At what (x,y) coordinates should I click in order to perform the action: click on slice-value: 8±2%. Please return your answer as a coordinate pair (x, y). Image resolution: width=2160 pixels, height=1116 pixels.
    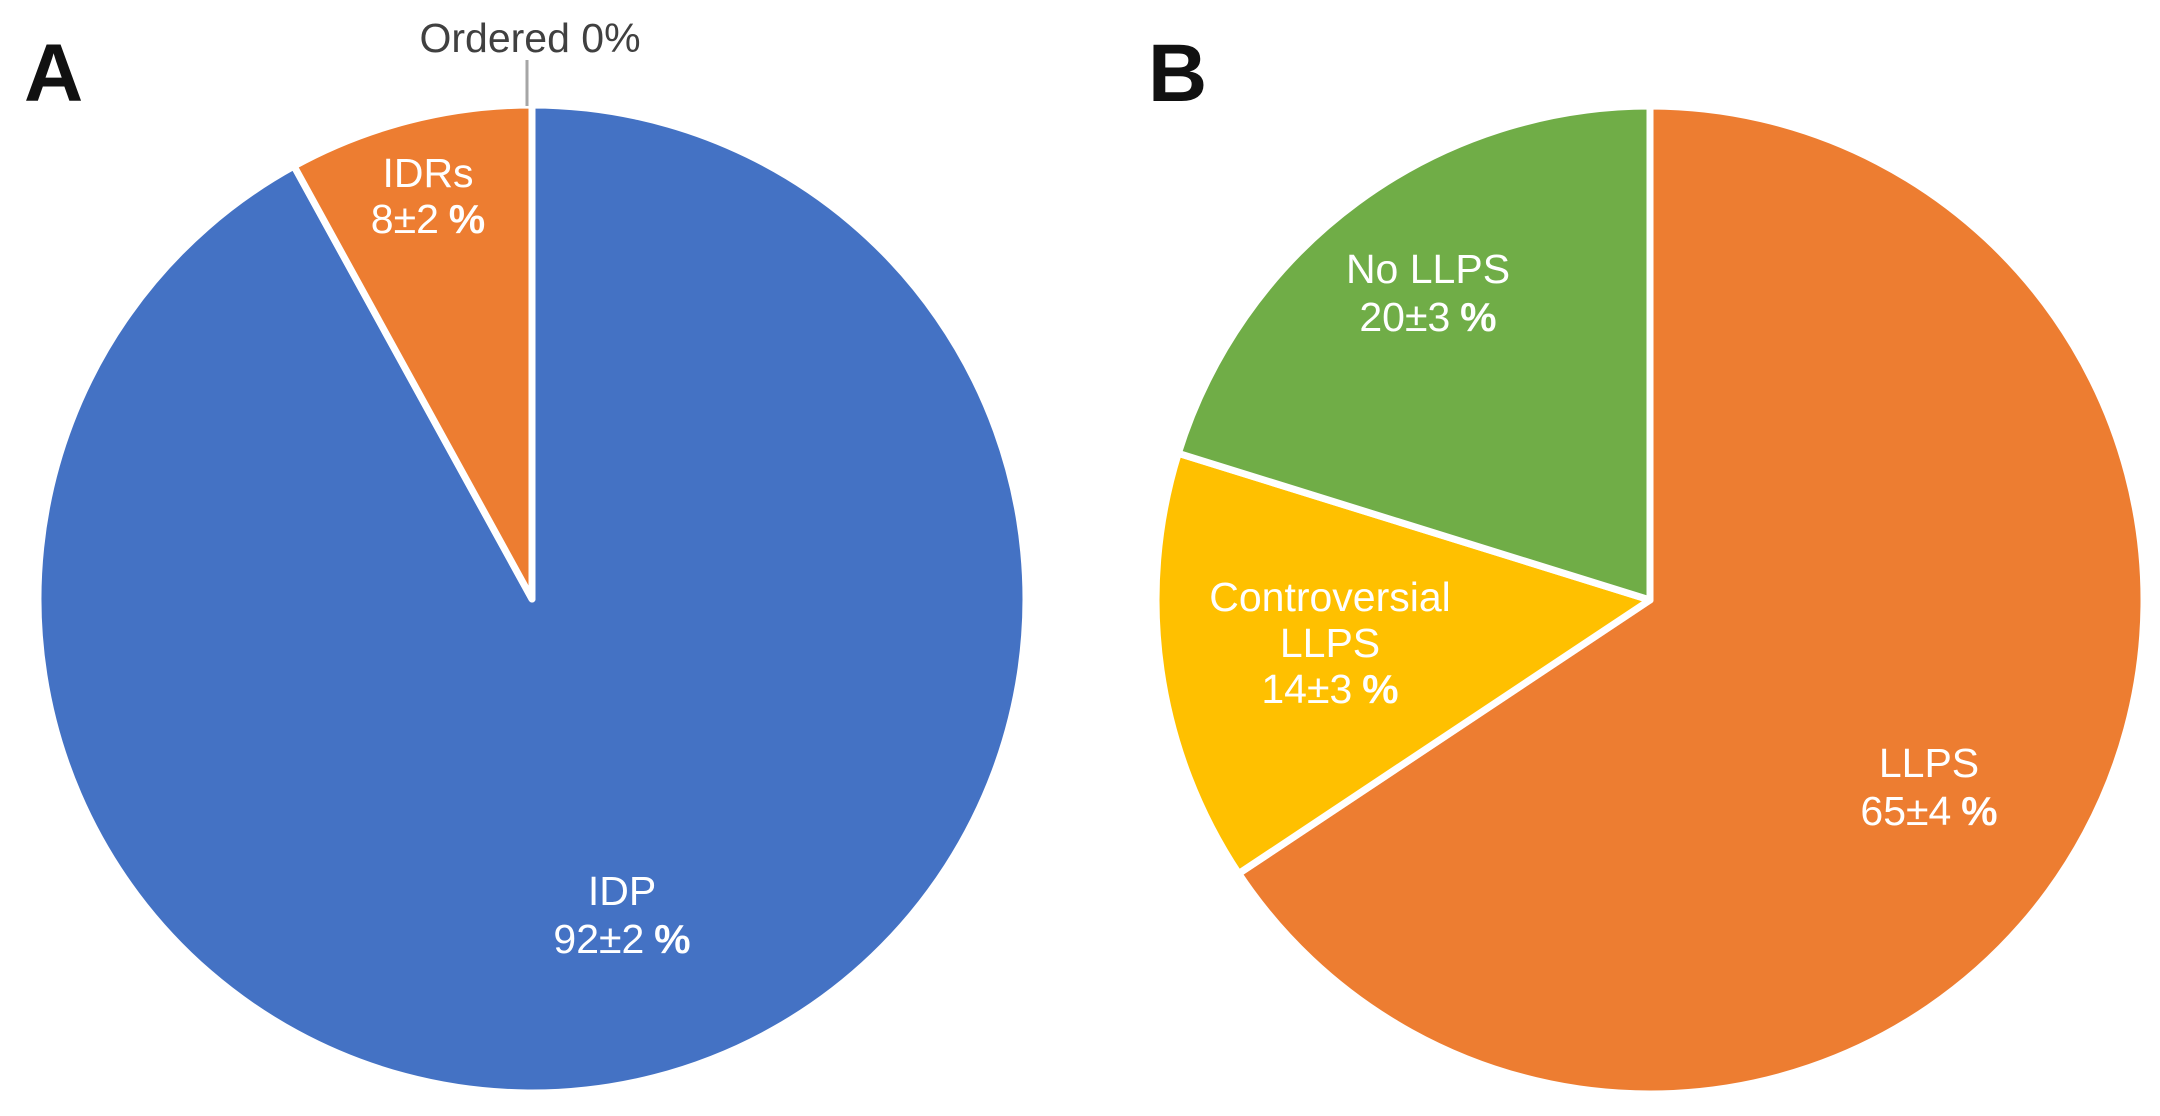
    Looking at the image, I should click on (428, 219).